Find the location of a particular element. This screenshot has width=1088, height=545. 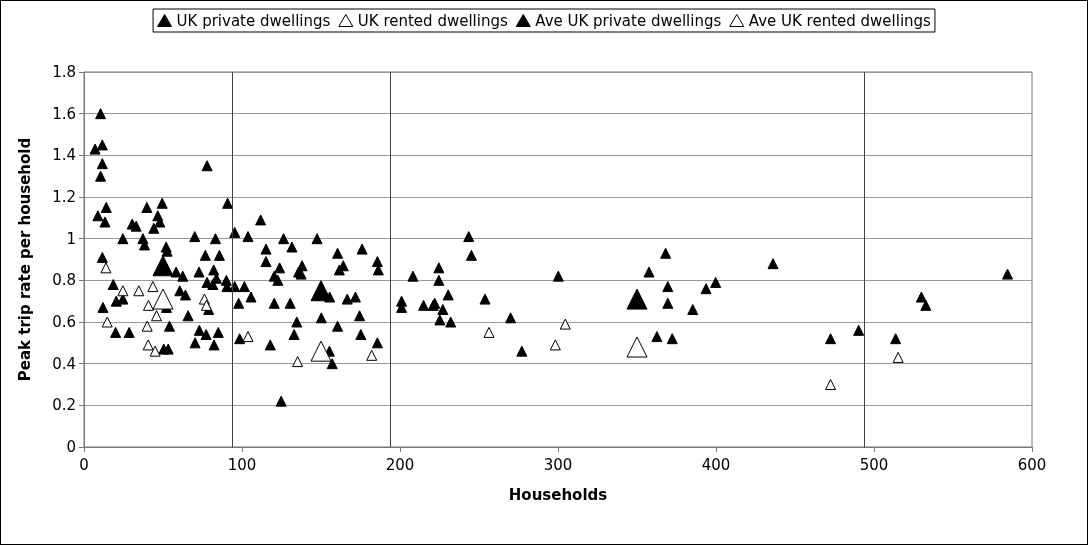

y-tick-label: 1 is located at coordinates (71, 238).